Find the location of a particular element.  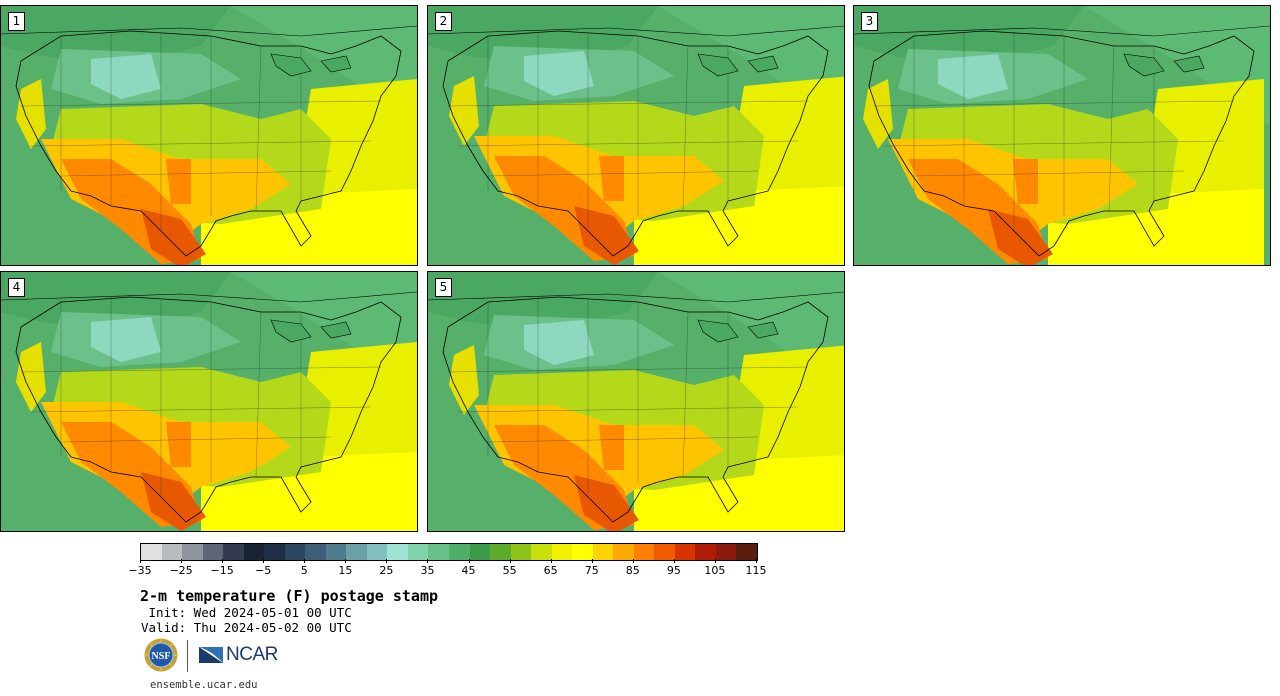

colorbar-tick-label: 5 is located at coordinates (304, 570).